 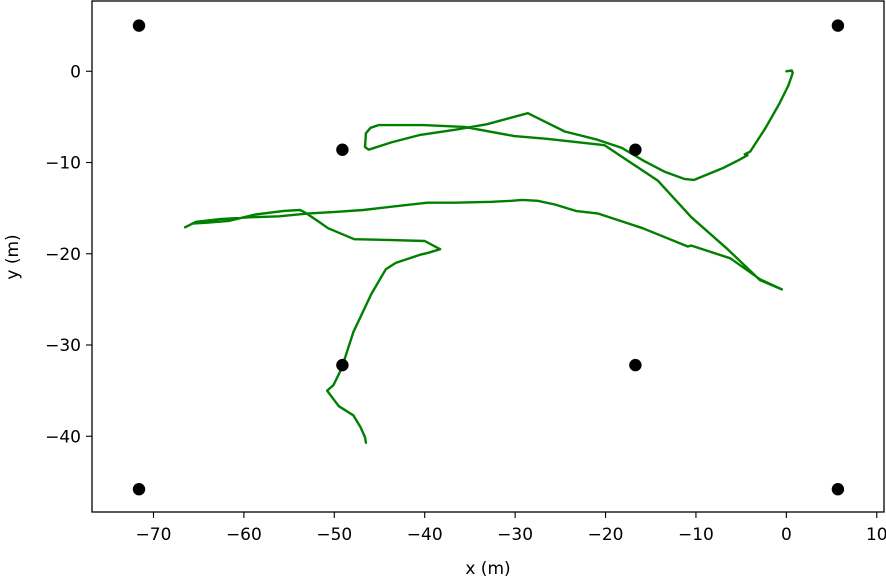 I want to click on x-tick-label: −30, so click(x=515, y=535).